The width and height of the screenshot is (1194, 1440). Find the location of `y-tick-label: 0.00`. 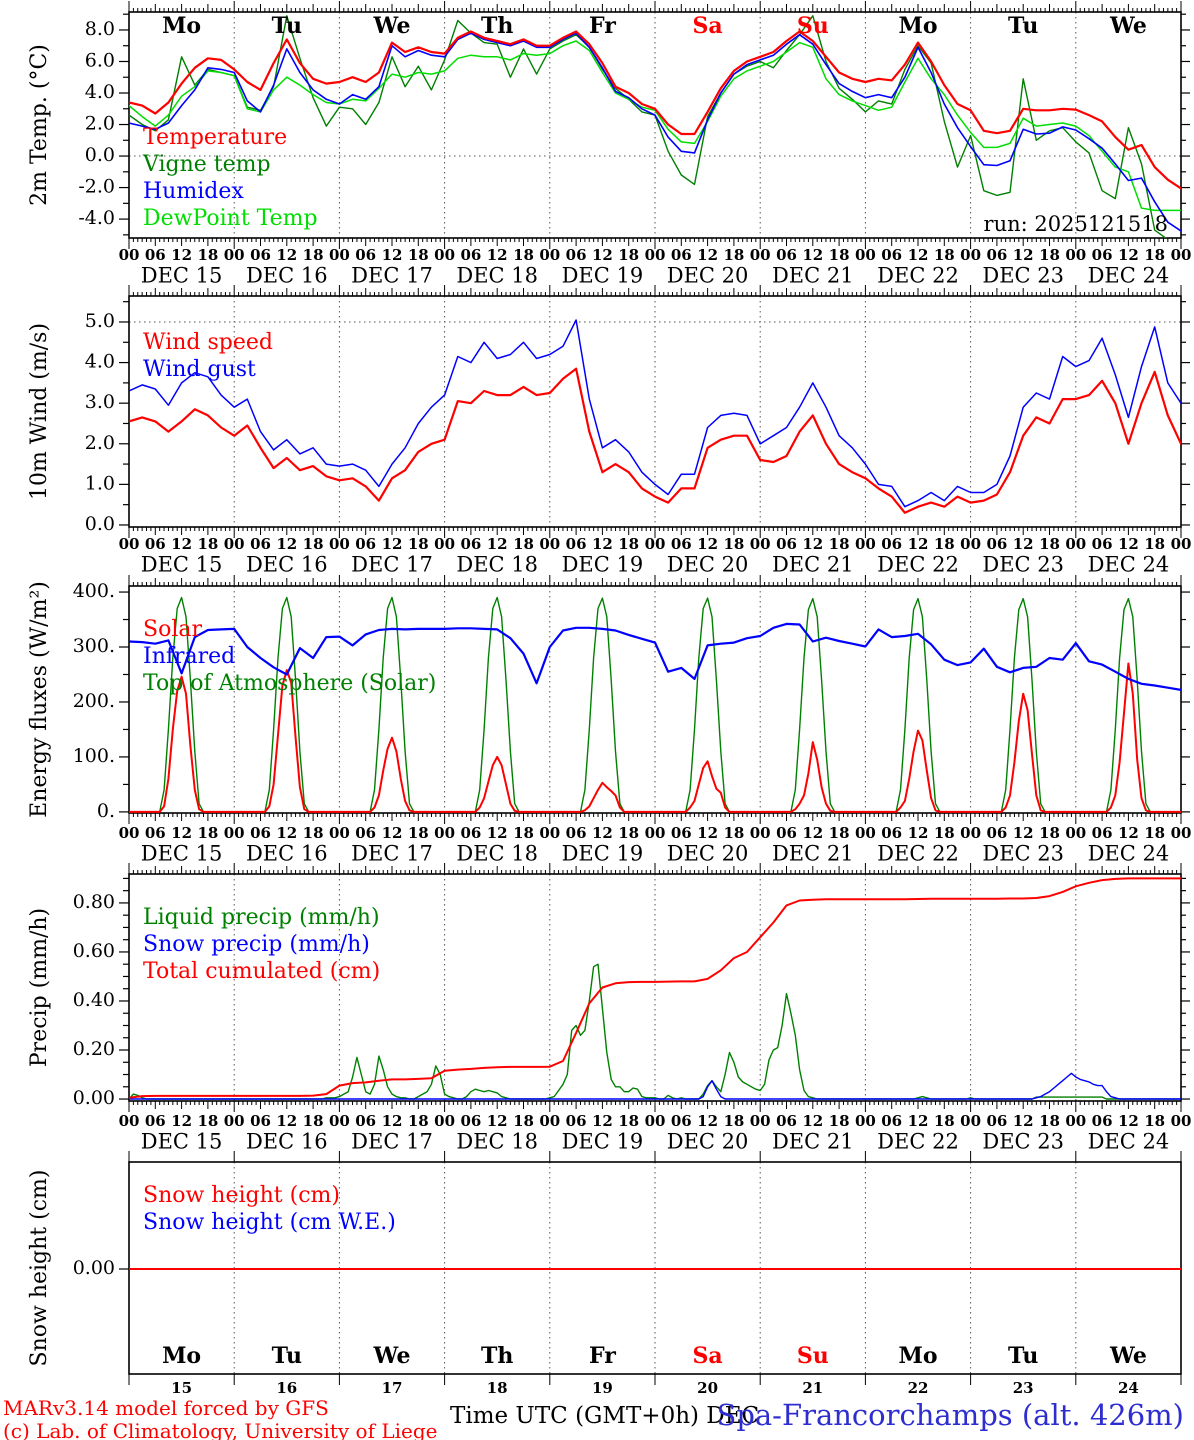

y-tick-label: 0.00 is located at coordinates (94, 1098).